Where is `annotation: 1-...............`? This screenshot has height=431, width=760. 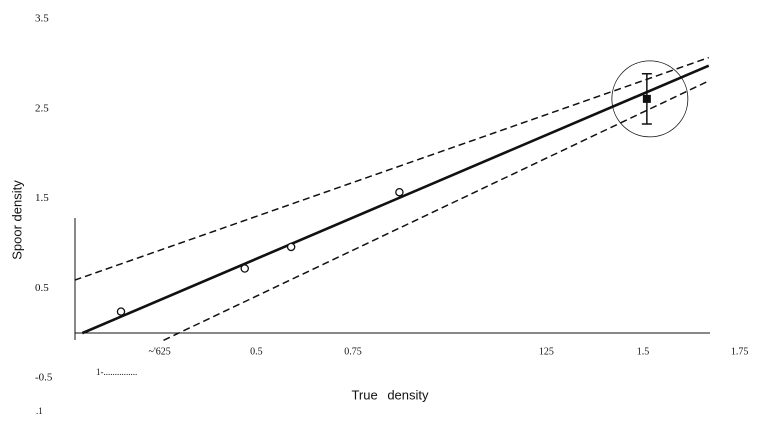
annotation: 1-............... is located at coordinates (116, 372).